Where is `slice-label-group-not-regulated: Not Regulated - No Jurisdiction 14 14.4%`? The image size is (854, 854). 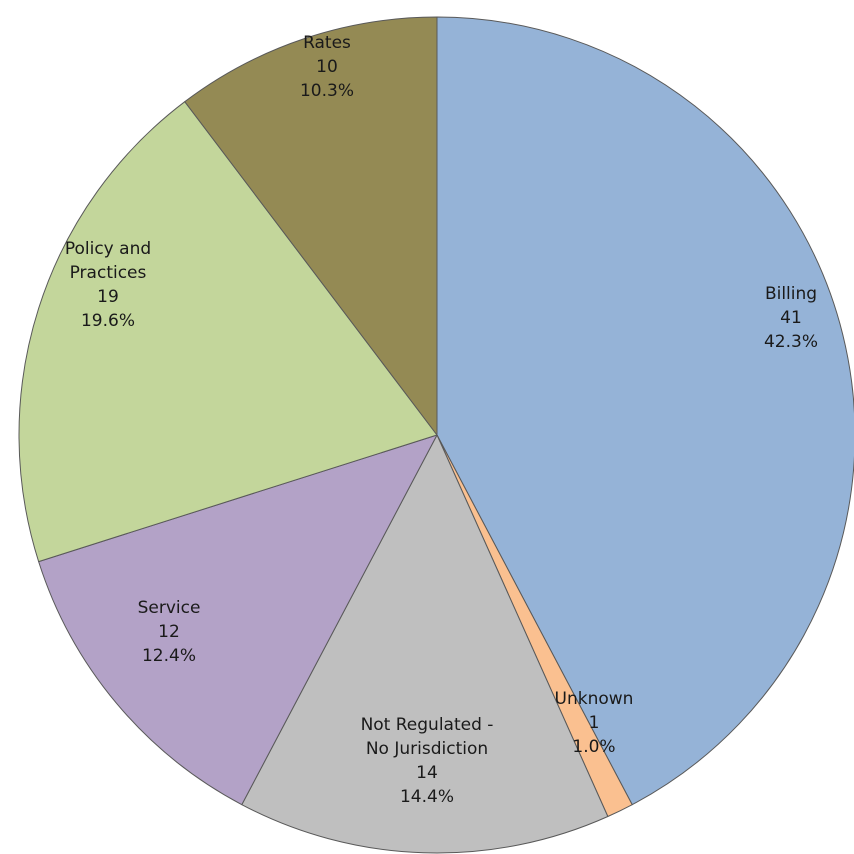 slice-label-group-not-regulated: Not Regulated - No Jurisdiction 14 14.4% is located at coordinates (427, 761).